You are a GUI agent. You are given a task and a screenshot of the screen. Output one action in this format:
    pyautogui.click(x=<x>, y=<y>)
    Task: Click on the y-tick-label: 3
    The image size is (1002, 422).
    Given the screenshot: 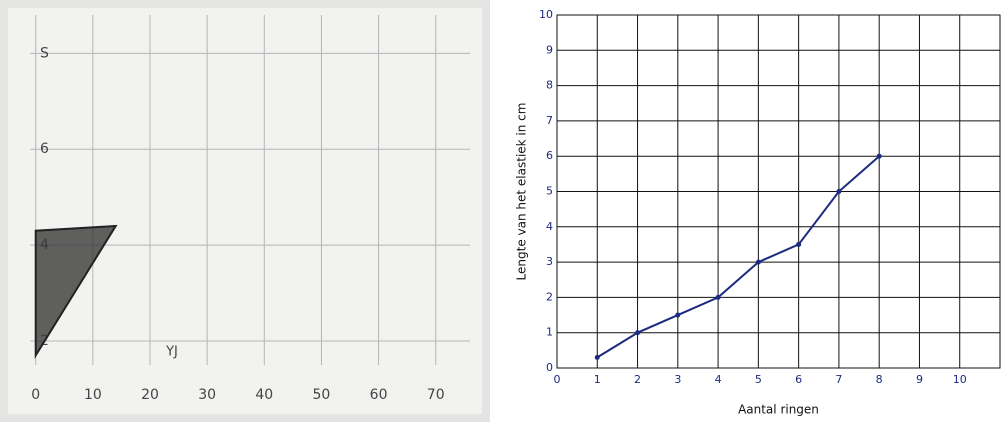 What is the action you would take?
    pyautogui.click(x=549, y=261)
    